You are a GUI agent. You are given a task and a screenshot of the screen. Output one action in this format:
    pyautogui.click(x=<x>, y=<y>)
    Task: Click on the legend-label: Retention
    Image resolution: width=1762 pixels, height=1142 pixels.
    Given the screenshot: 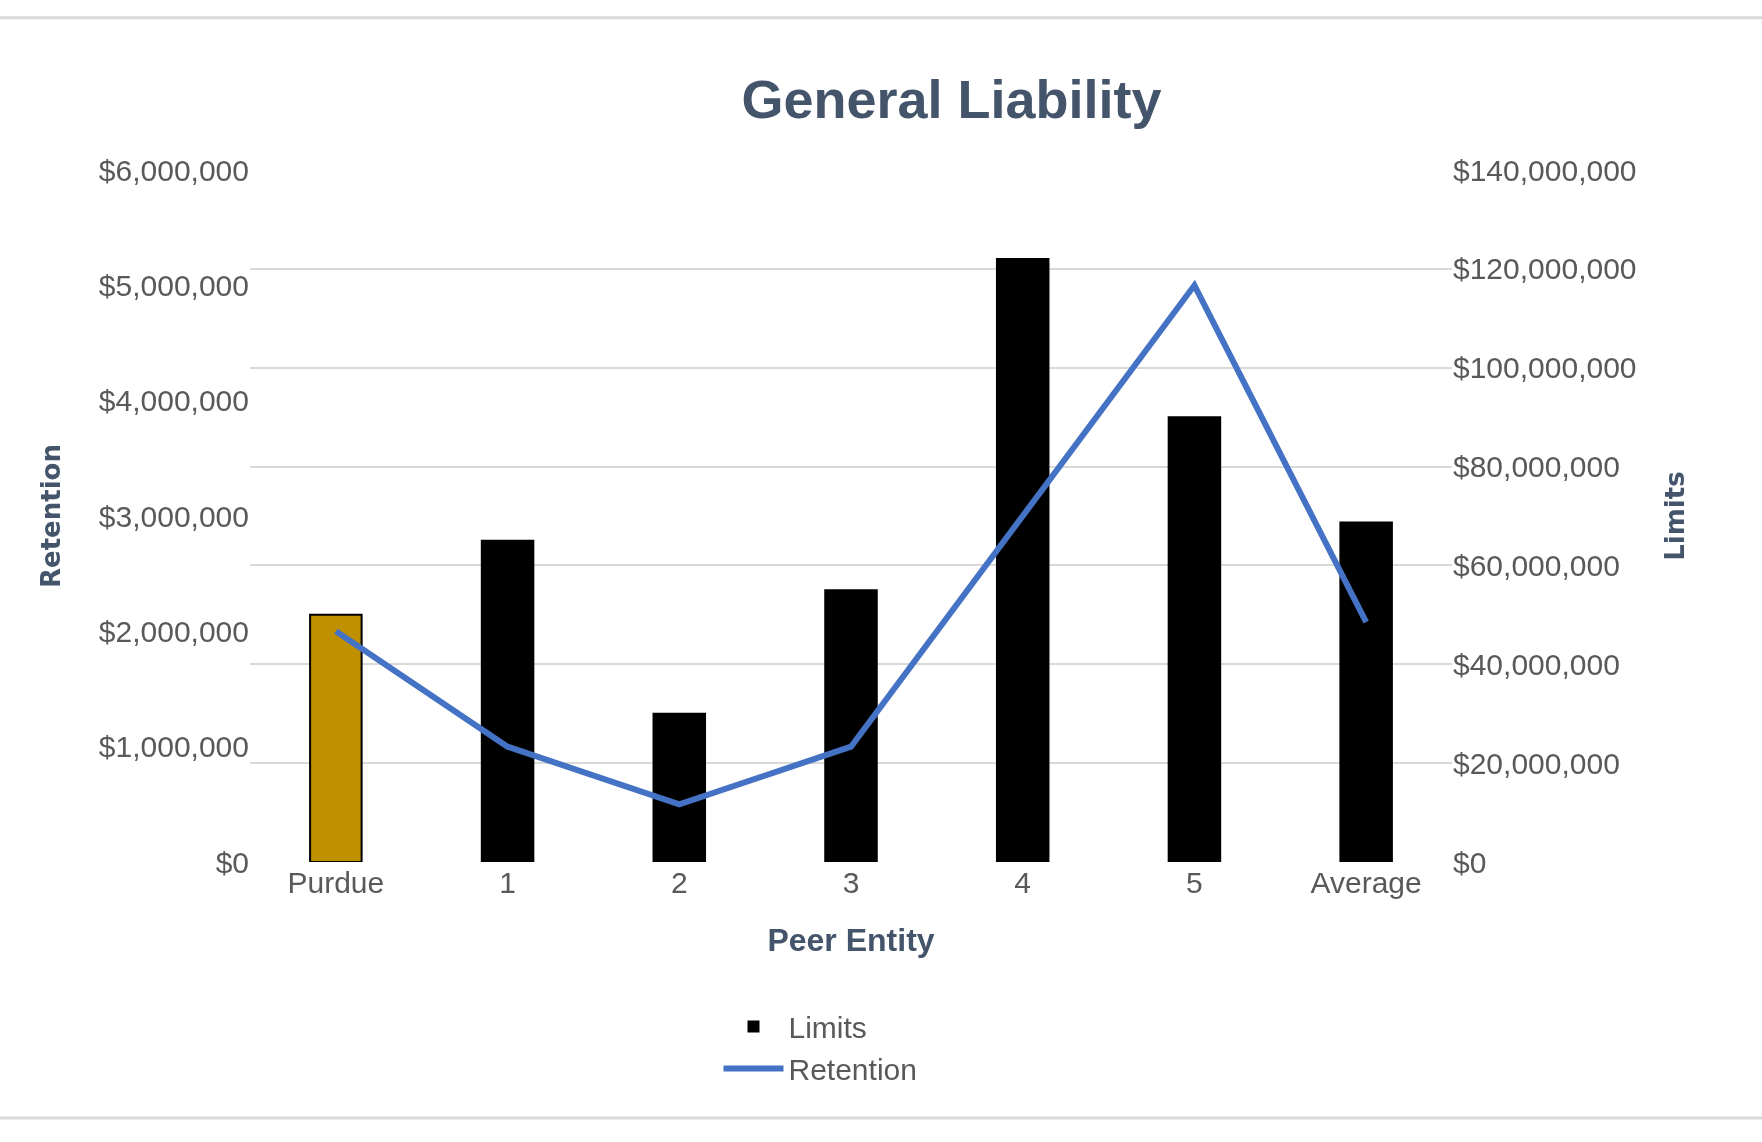 What is the action you would take?
    pyautogui.click(x=852, y=1070)
    